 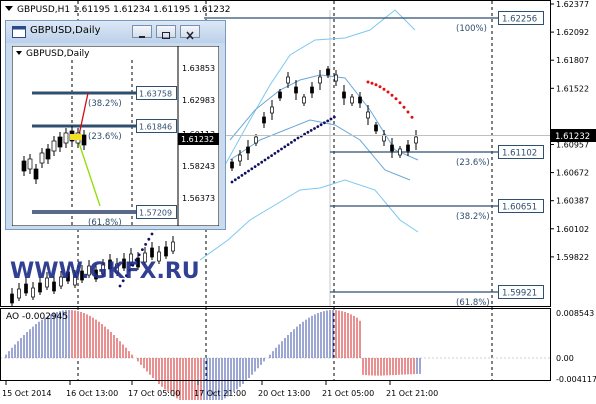 I want to click on subwindow-title: GBPUSD,Daily, so click(x=65, y=30).